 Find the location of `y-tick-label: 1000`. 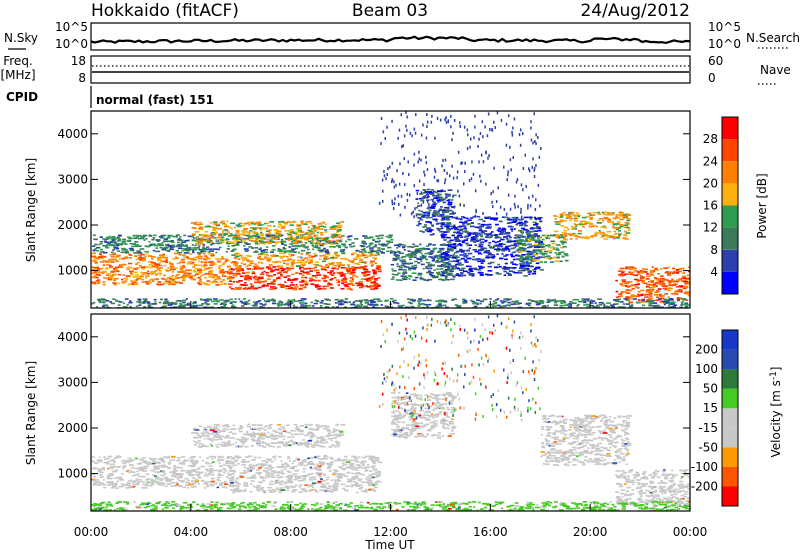

y-tick-label: 1000 is located at coordinates (72, 271).